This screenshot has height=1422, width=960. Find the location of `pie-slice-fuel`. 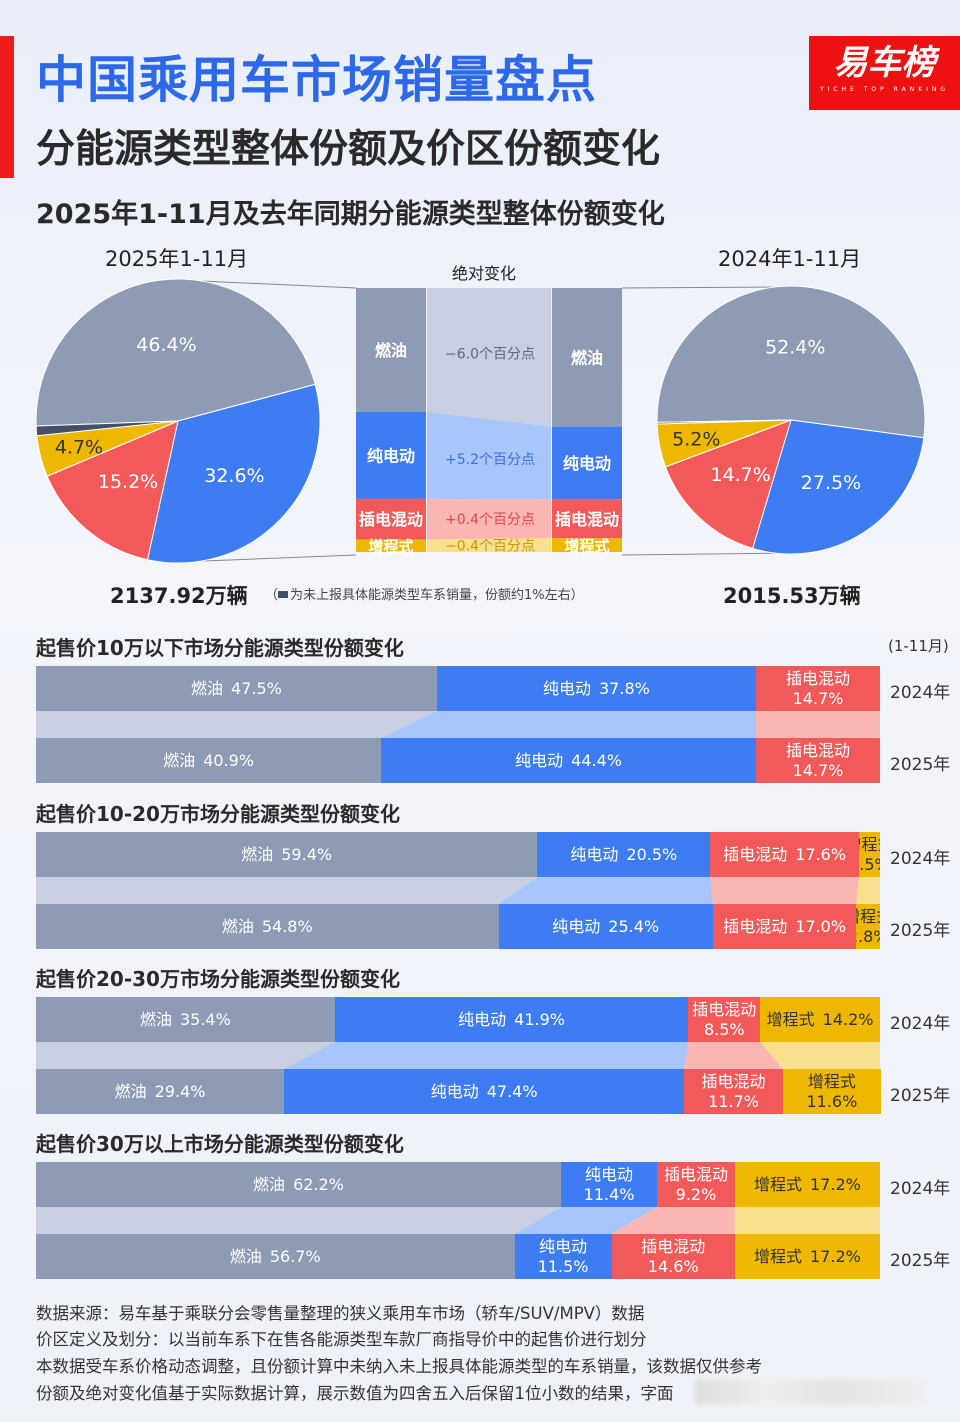

pie-slice-fuel is located at coordinates (791, 362).